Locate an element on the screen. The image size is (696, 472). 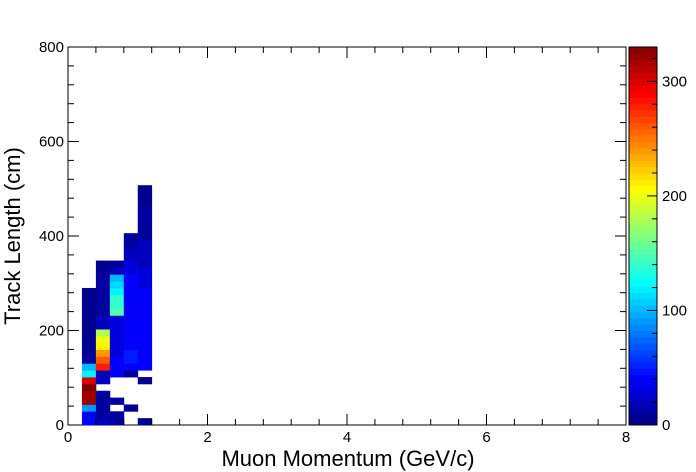
heatmap-cells is located at coordinates (117, 305).